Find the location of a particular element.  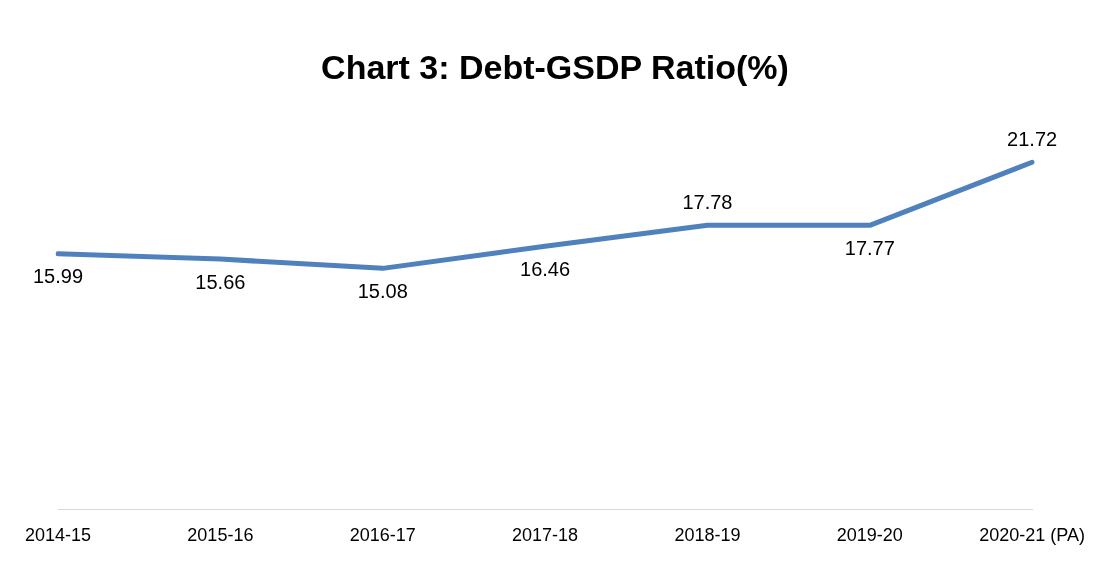

x-tick-label: 2015-16 is located at coordinates (220, 535).